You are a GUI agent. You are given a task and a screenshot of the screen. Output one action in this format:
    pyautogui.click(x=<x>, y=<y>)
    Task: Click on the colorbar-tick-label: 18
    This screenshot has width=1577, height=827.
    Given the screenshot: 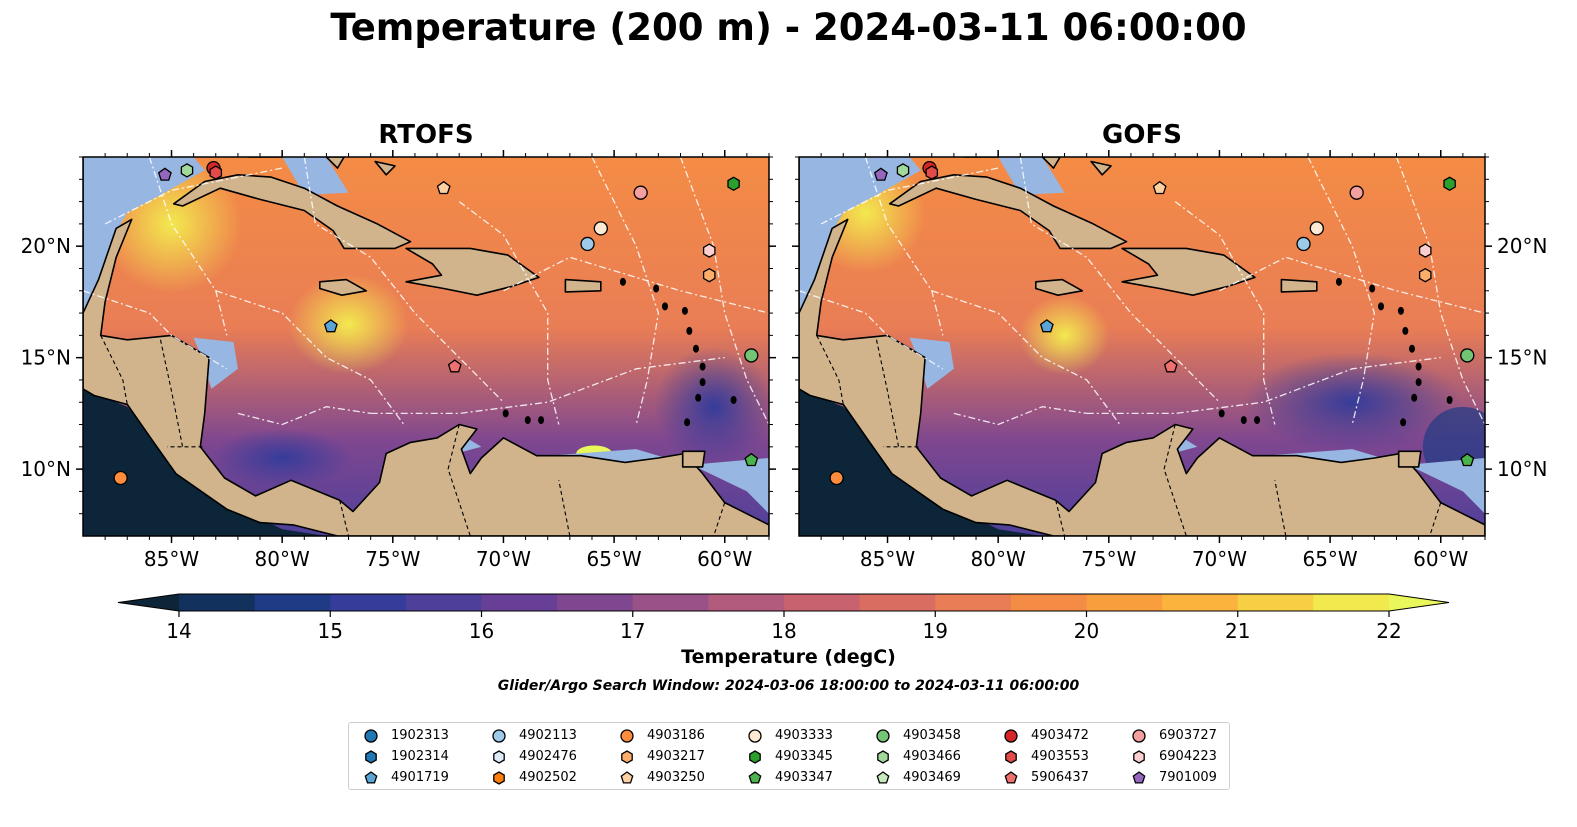 What is the action you would take?
    pyautogui.click(x=783, y=631)
    